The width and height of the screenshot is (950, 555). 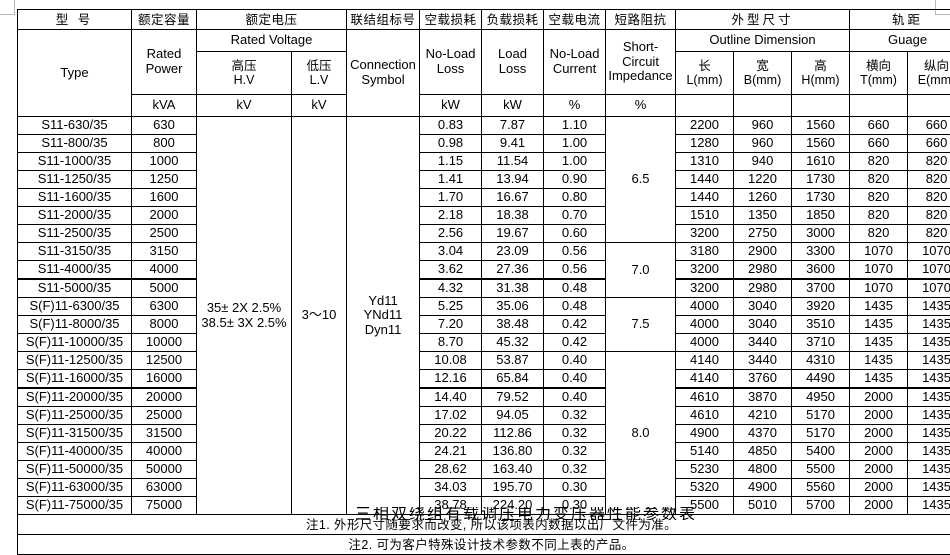 What do you see at coordinates (451, 434) in the screenshot?
I see `cell-no-load-loss: 20.22` at bounding box center [451, 434].